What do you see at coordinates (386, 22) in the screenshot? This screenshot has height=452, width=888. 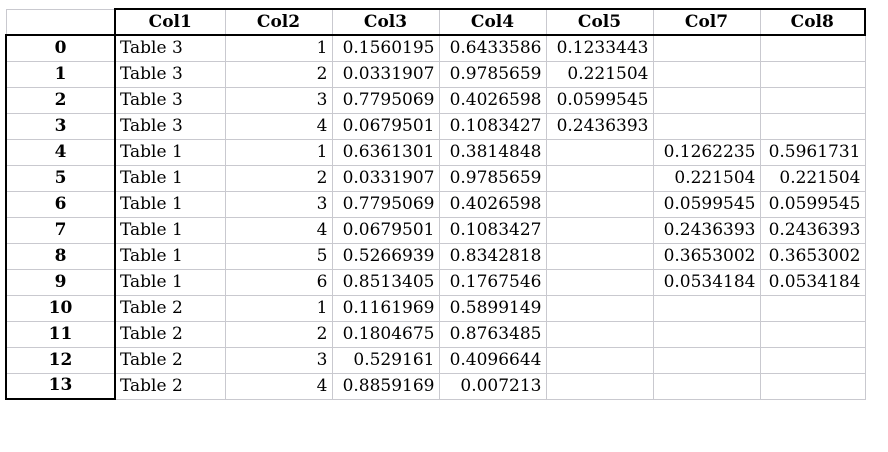 I see `column-header: Col3` at bounding box center [386, 22].